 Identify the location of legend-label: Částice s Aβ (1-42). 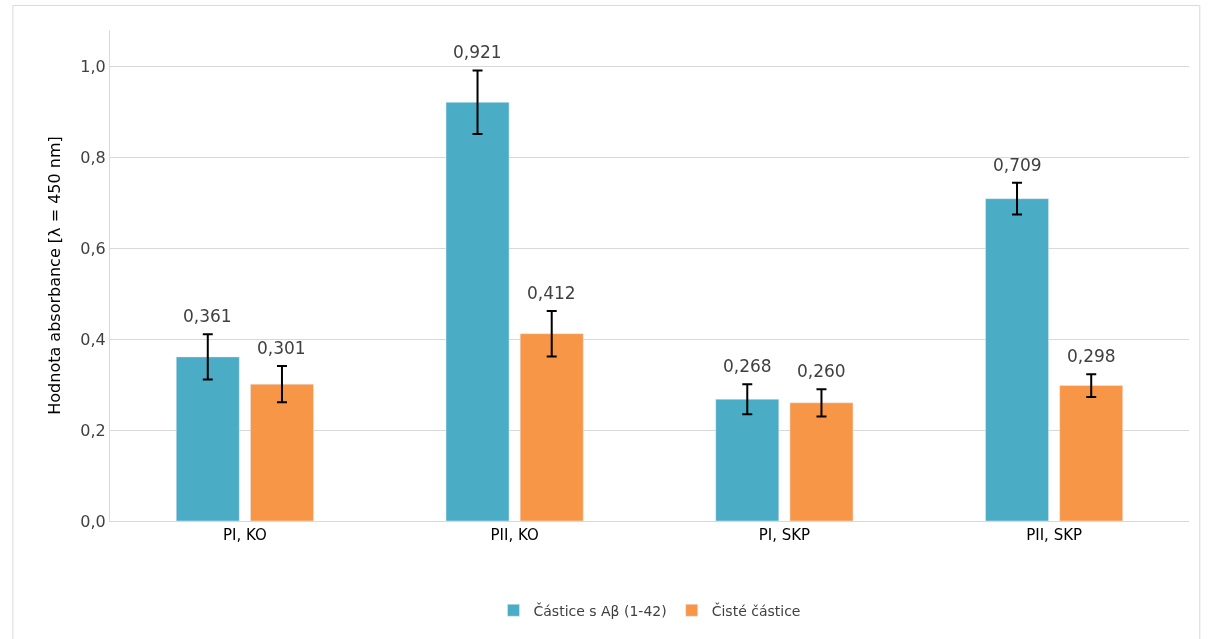
(600, 610).